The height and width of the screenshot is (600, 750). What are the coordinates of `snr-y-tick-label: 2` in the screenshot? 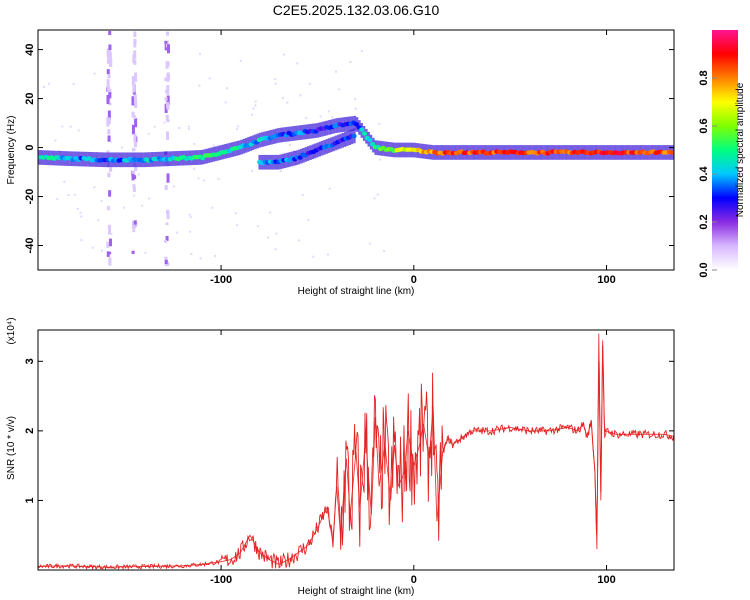 It's located at (30, 431).